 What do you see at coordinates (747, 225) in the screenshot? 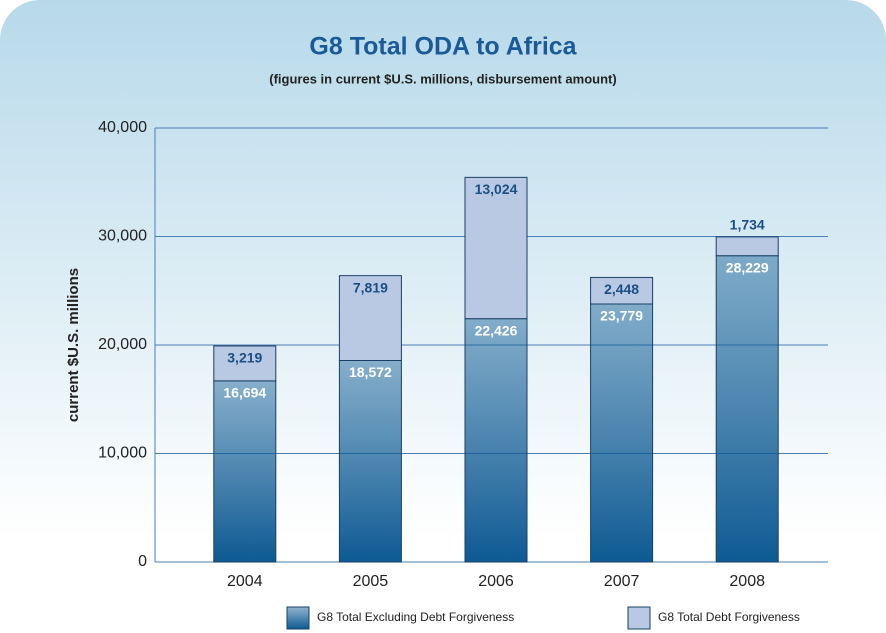
I see `value-label: 1,734` at bounding box center [747, 225].